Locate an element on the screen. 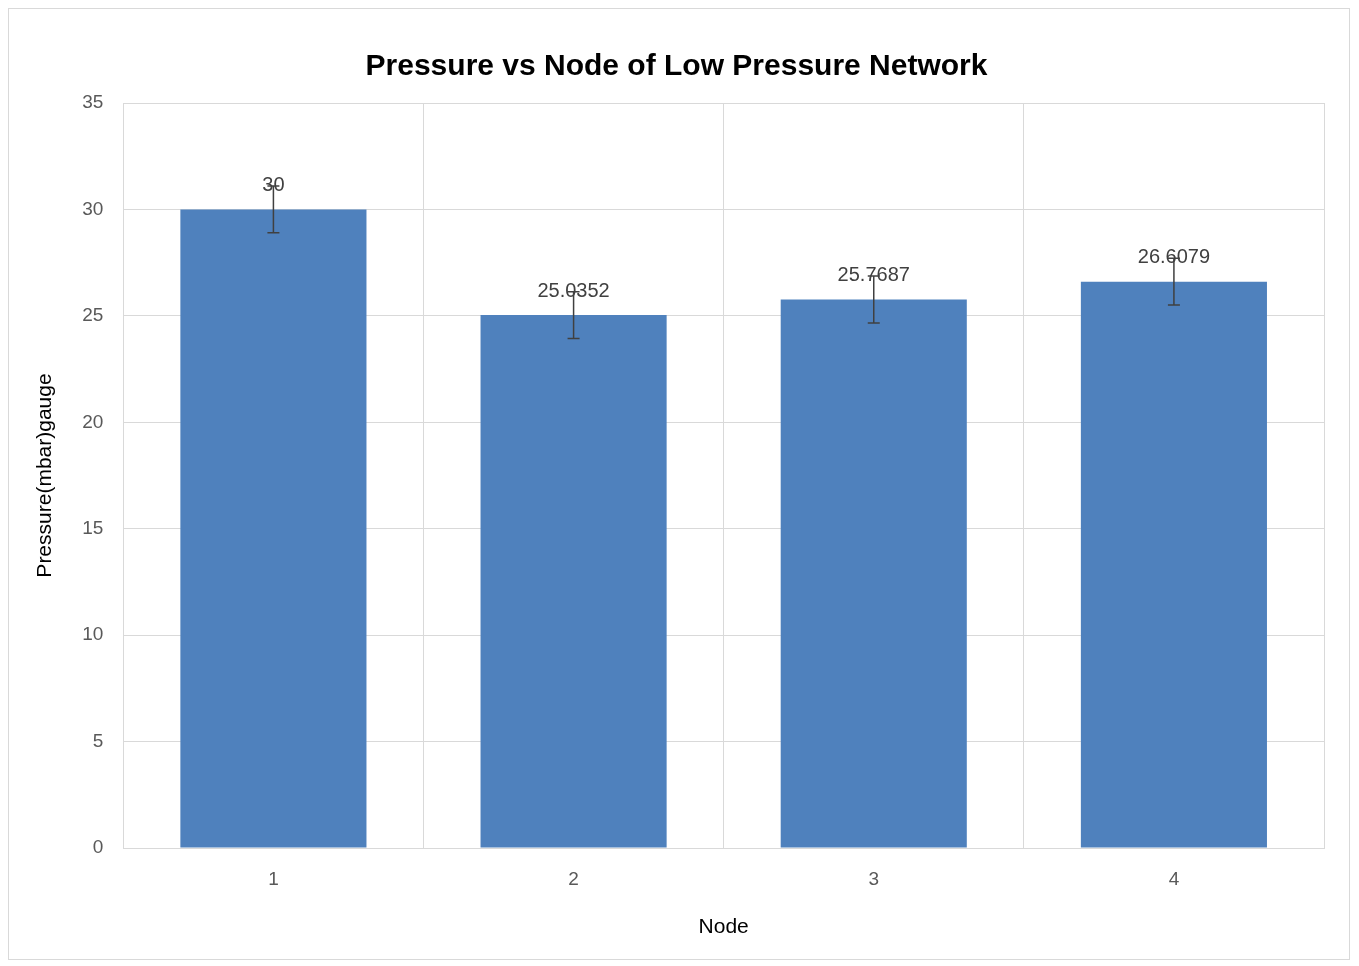 This screenshot has height=966, width=1359. y-tick-label: 20 is located at coordinates (93, 421).